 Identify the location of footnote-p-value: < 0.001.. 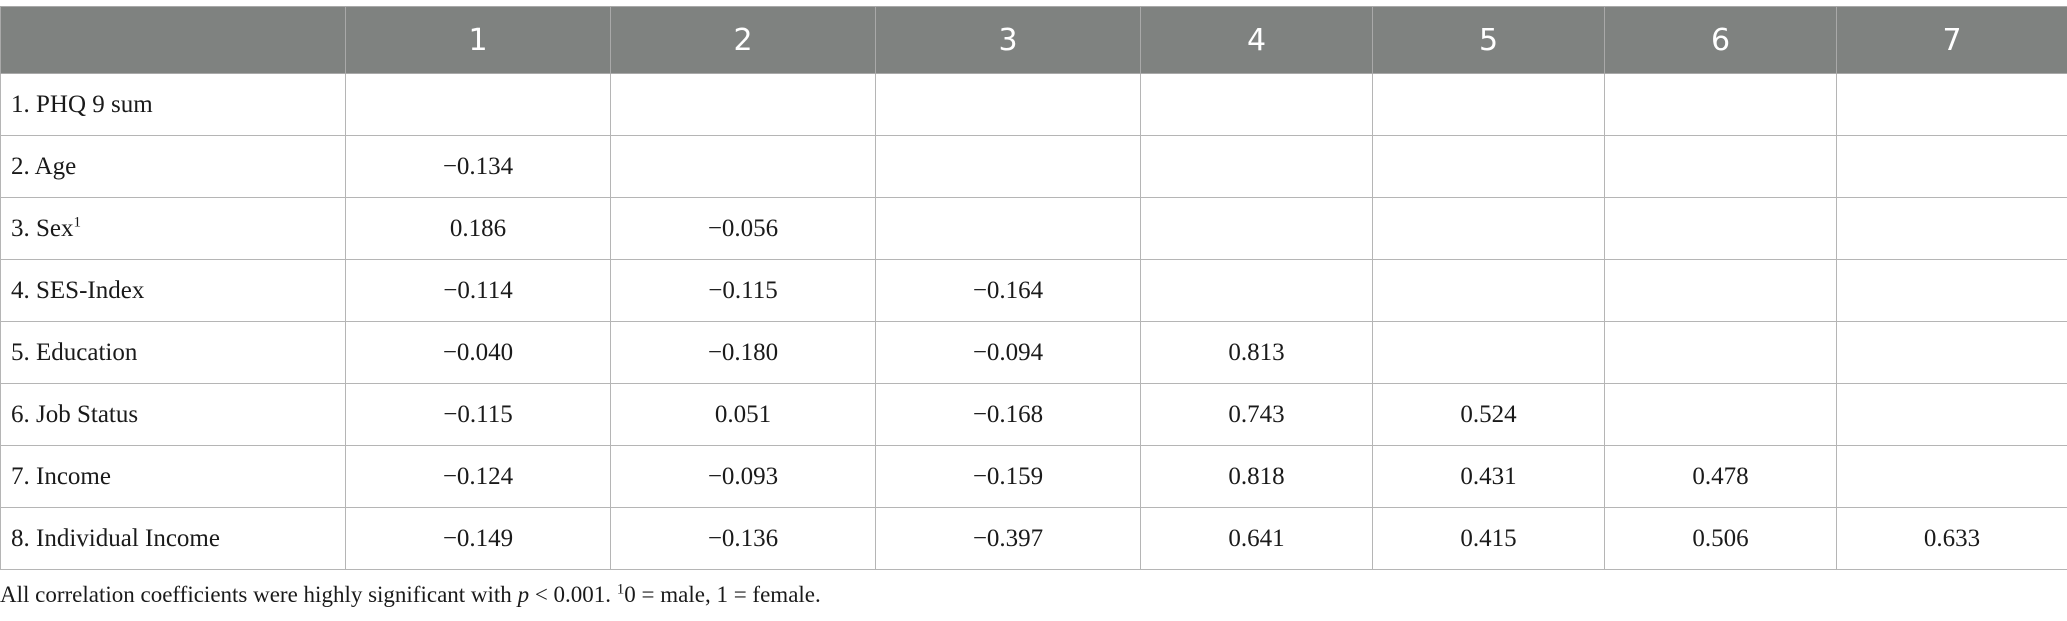
(573, 594).